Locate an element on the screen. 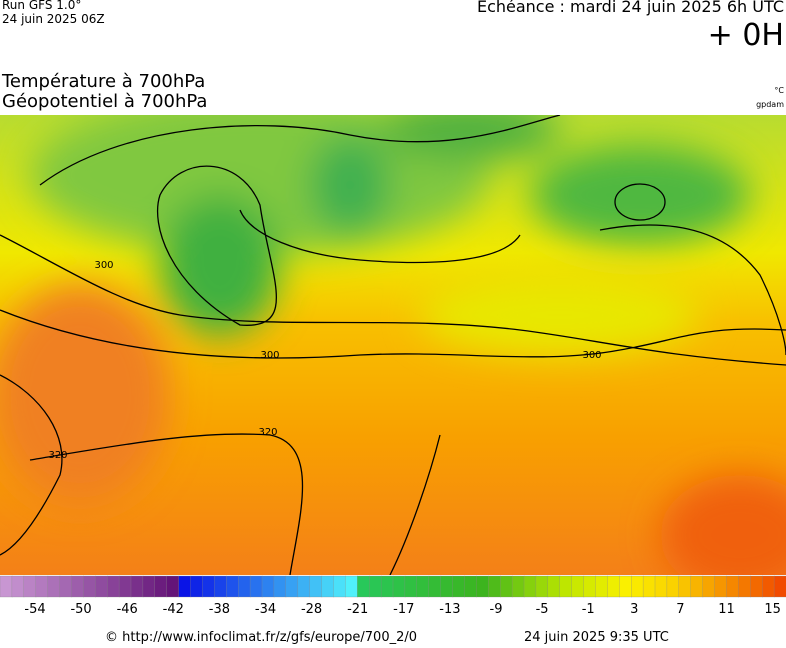  colorbar-label: 7 is located at coordinates (680, 608).